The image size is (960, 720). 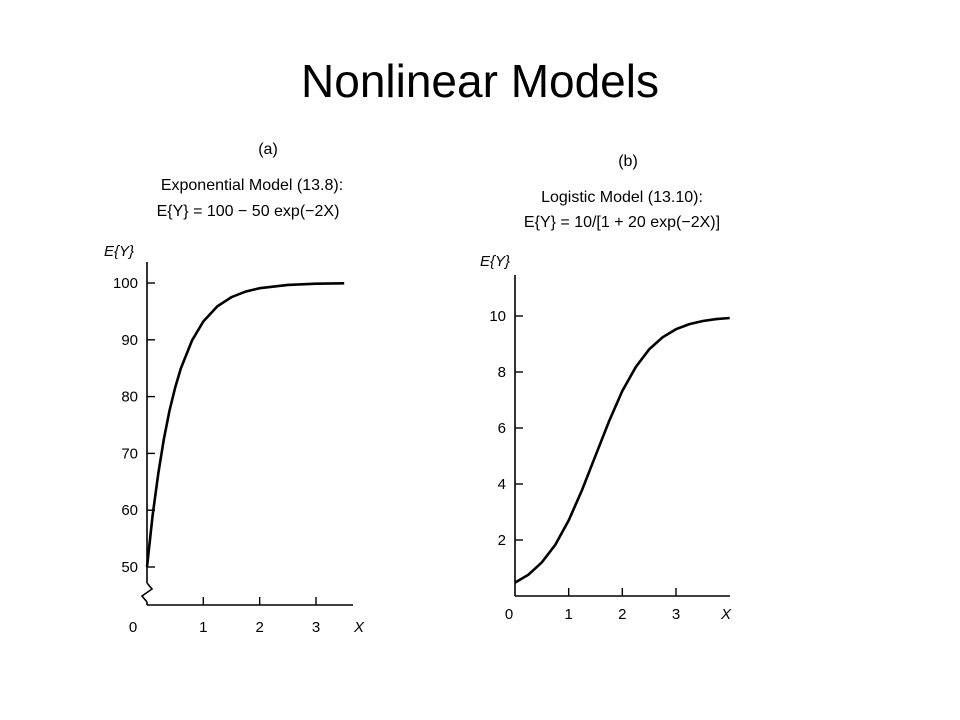 I want to click on x-tick-label-b-0: 0, so click(x=509, y=614).